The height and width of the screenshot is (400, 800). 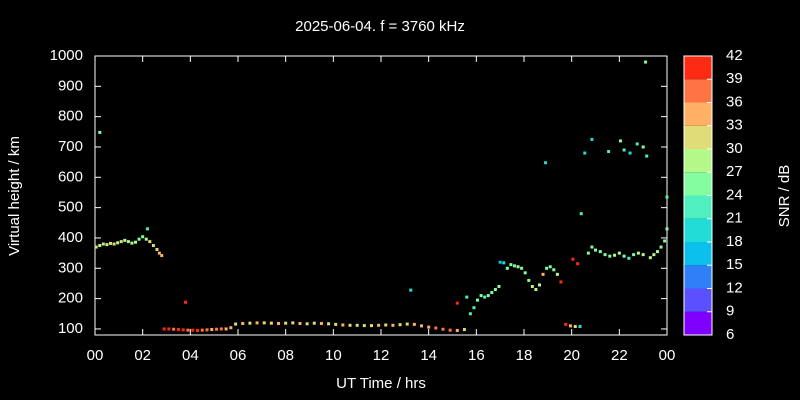 What do you see at coordinates (730, 311) in the screenshot?
I see `colorbar-tick-label: 9` at bounding box center [730, 311].